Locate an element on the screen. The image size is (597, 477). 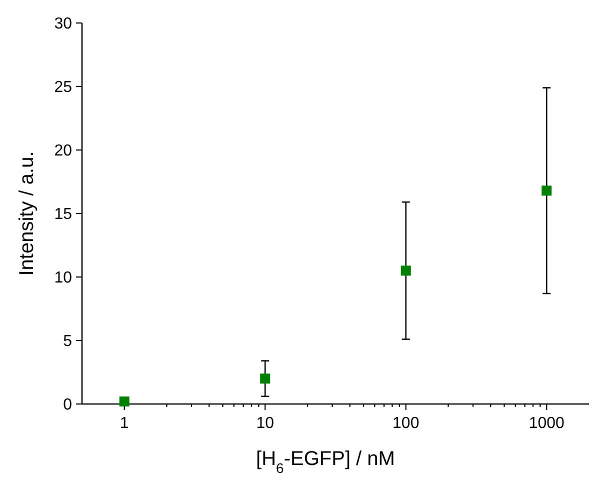
x-tick-label: 10 is located at coordinates (265, 423).